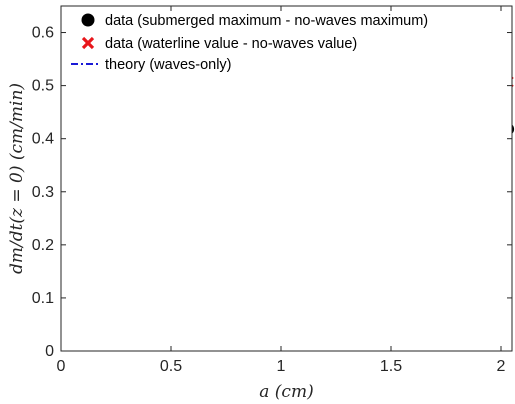 Image resolution: width=515 pixels, height=404 pixels. What do you see at coordinates (43, 86) in the screenshot?
I see `y-tick-label: 0.5` at bounding box center [43, 86].